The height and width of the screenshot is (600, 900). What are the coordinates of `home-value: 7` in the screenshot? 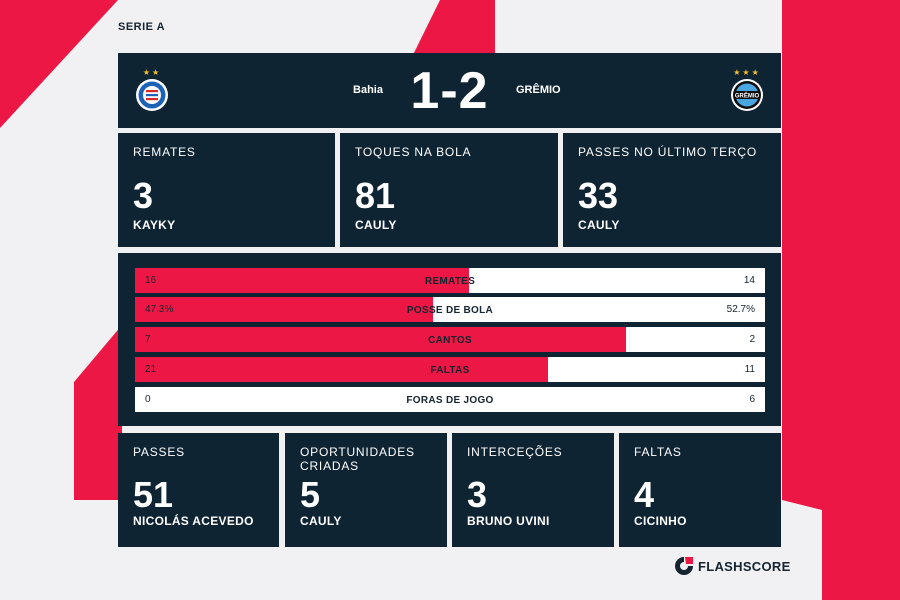 It's located at (148, 339).